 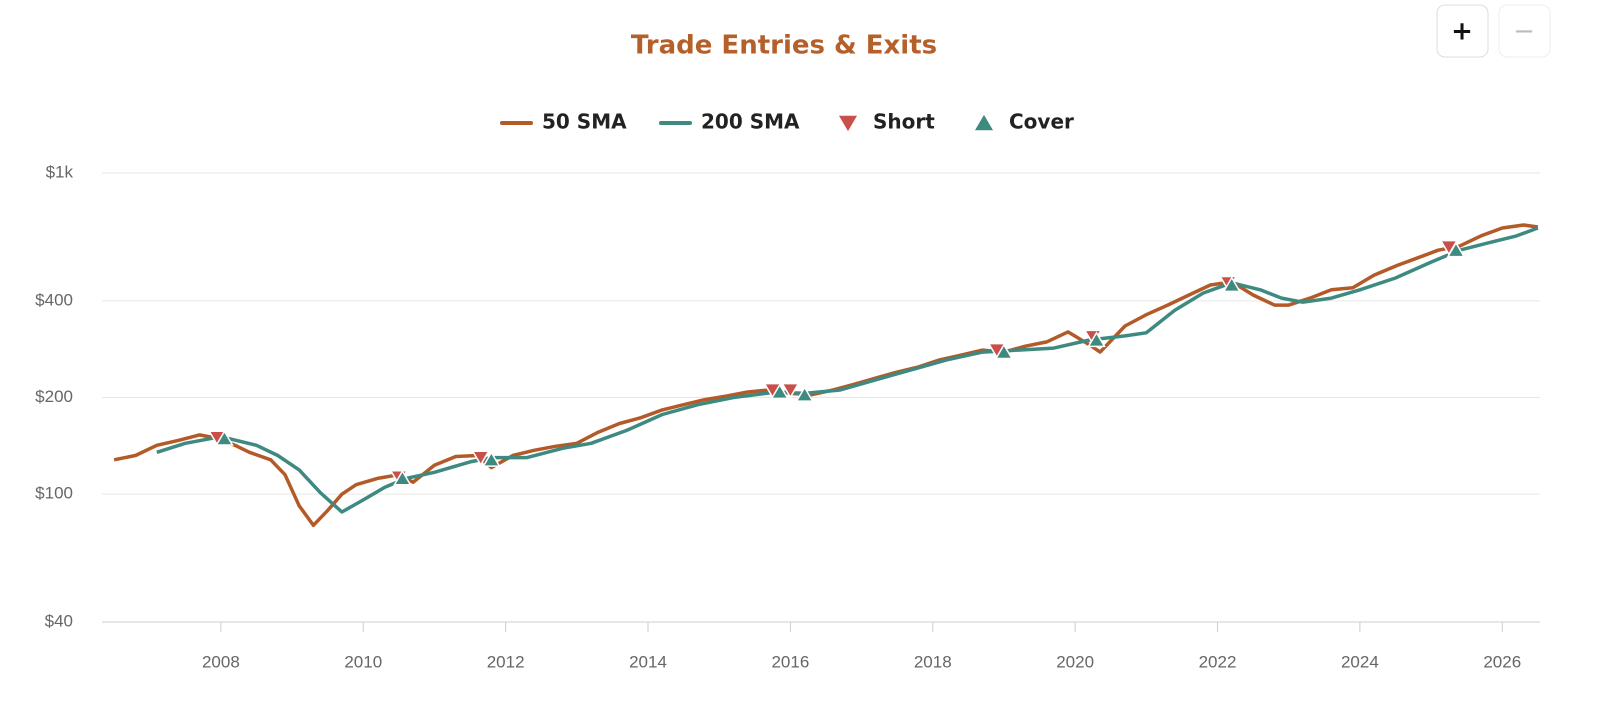 I want to click on x-tick-label: 2022, so click(x=1218, y=661).